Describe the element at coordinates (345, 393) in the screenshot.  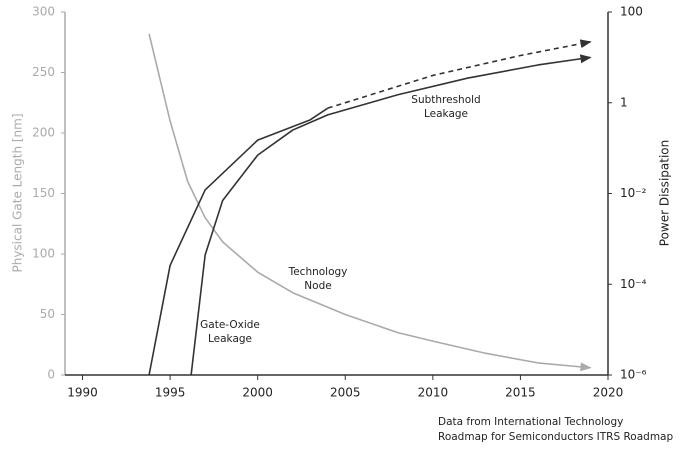
I see `x-tick-label: 2005` at that location.